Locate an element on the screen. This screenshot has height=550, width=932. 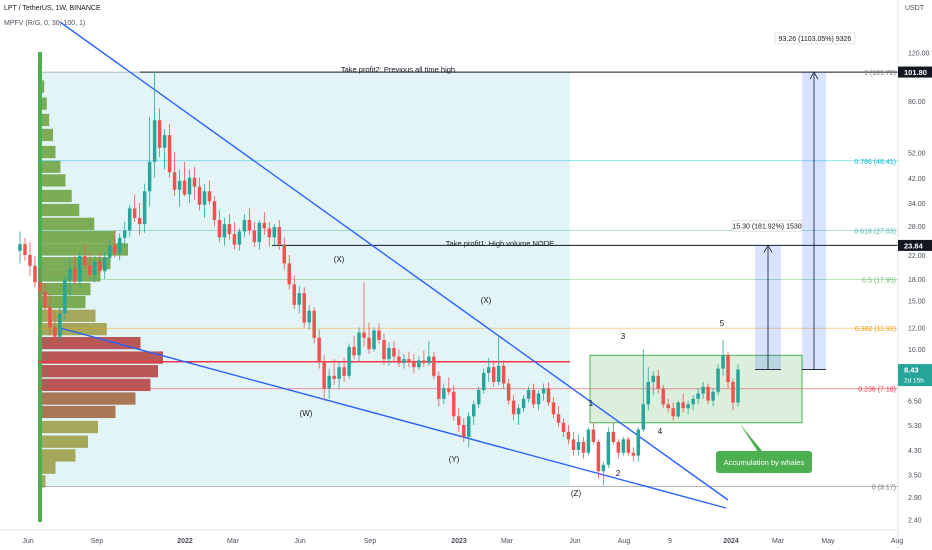
accumulation-callout-pointer is located at coordinates (751, 438).